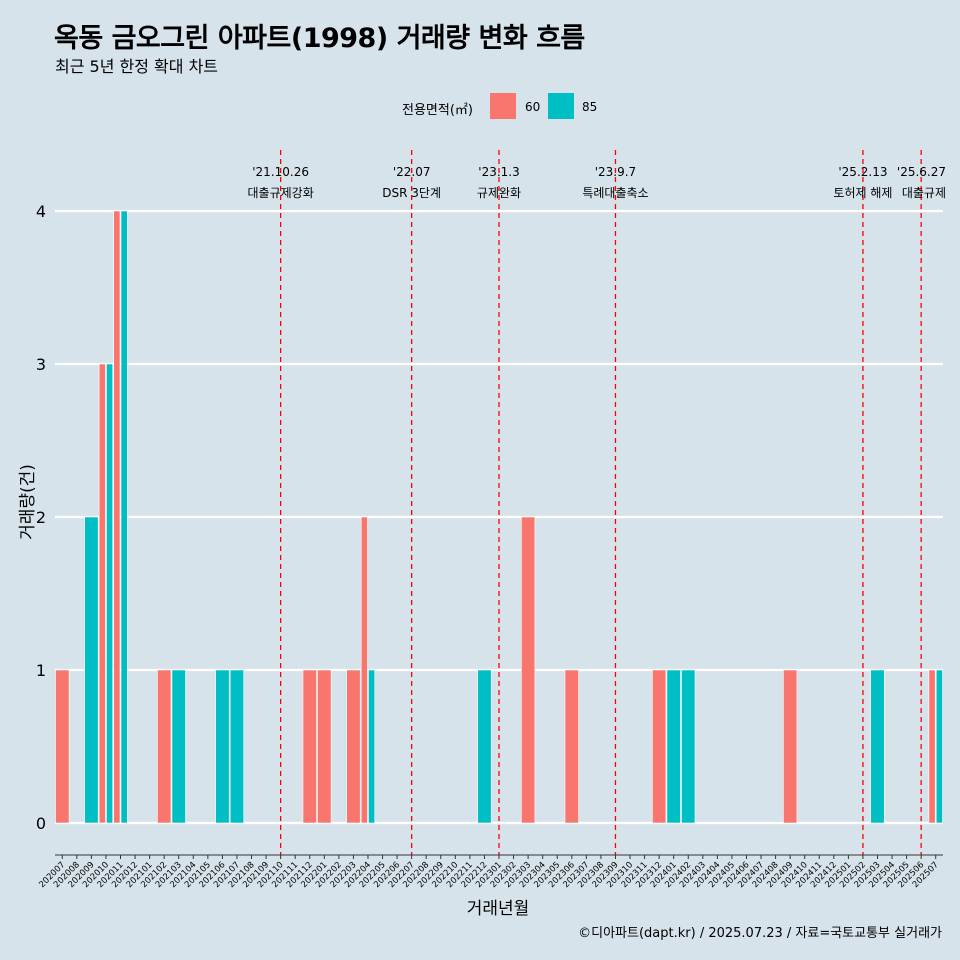  What do you see at coordinates (480, 107) in the screenshot?
I see `legend: 전용면적(㎡) 60 85` at bounding box center [480, 107].